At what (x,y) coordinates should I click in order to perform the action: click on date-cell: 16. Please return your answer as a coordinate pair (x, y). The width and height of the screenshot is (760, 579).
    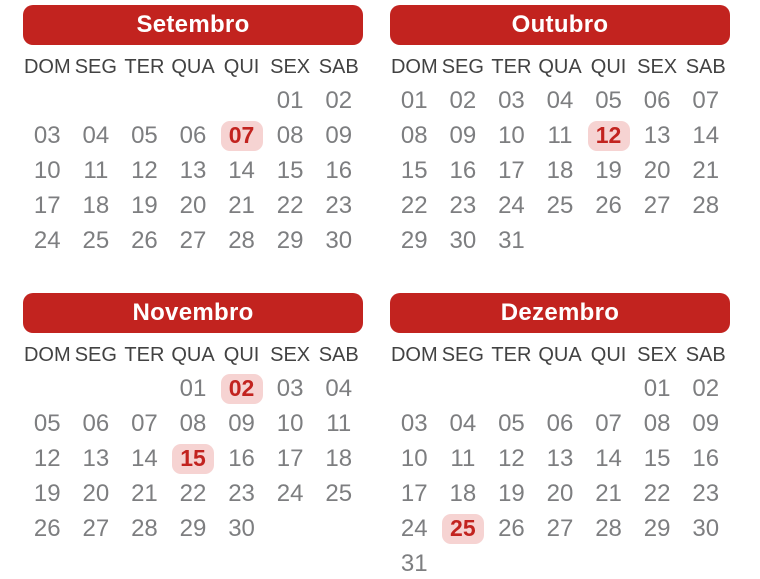
    Looking at the image, I should click on (463, 170).